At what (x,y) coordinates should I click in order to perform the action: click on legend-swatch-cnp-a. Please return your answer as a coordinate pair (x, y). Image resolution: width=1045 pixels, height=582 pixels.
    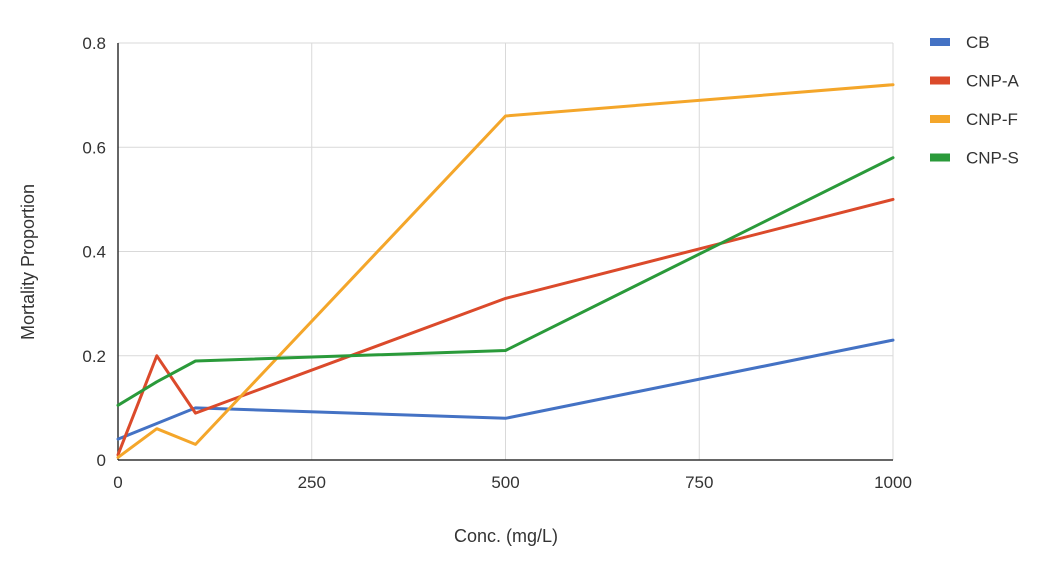
    Looking at the image, I should click on (940, 80).